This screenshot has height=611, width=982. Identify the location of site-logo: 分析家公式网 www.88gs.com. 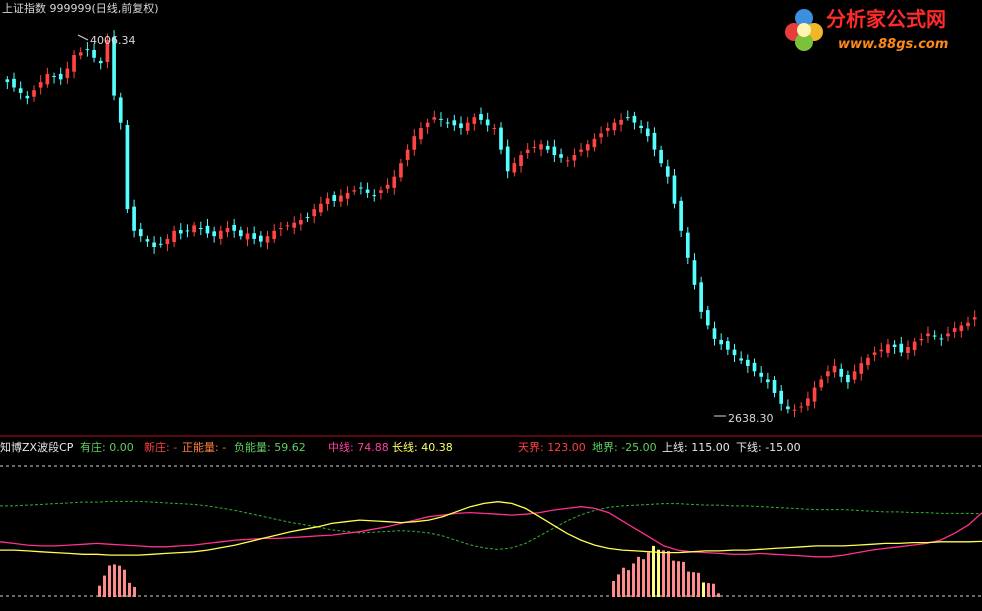
(866, 29).